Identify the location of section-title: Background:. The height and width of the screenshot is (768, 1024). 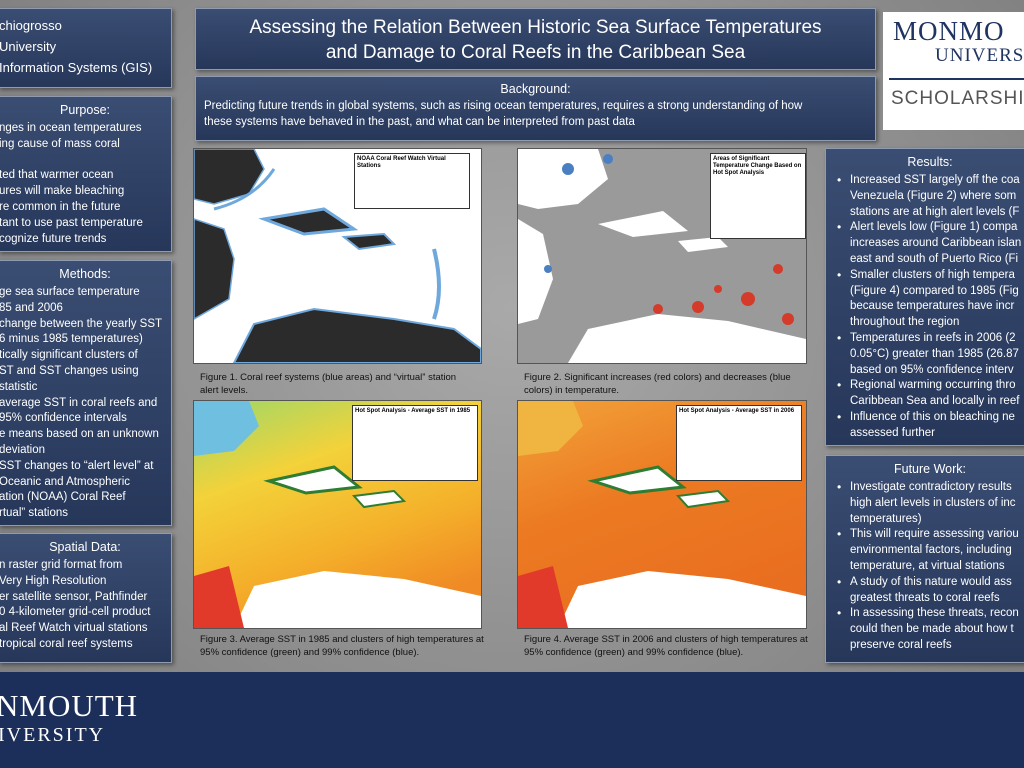
(535, 89).